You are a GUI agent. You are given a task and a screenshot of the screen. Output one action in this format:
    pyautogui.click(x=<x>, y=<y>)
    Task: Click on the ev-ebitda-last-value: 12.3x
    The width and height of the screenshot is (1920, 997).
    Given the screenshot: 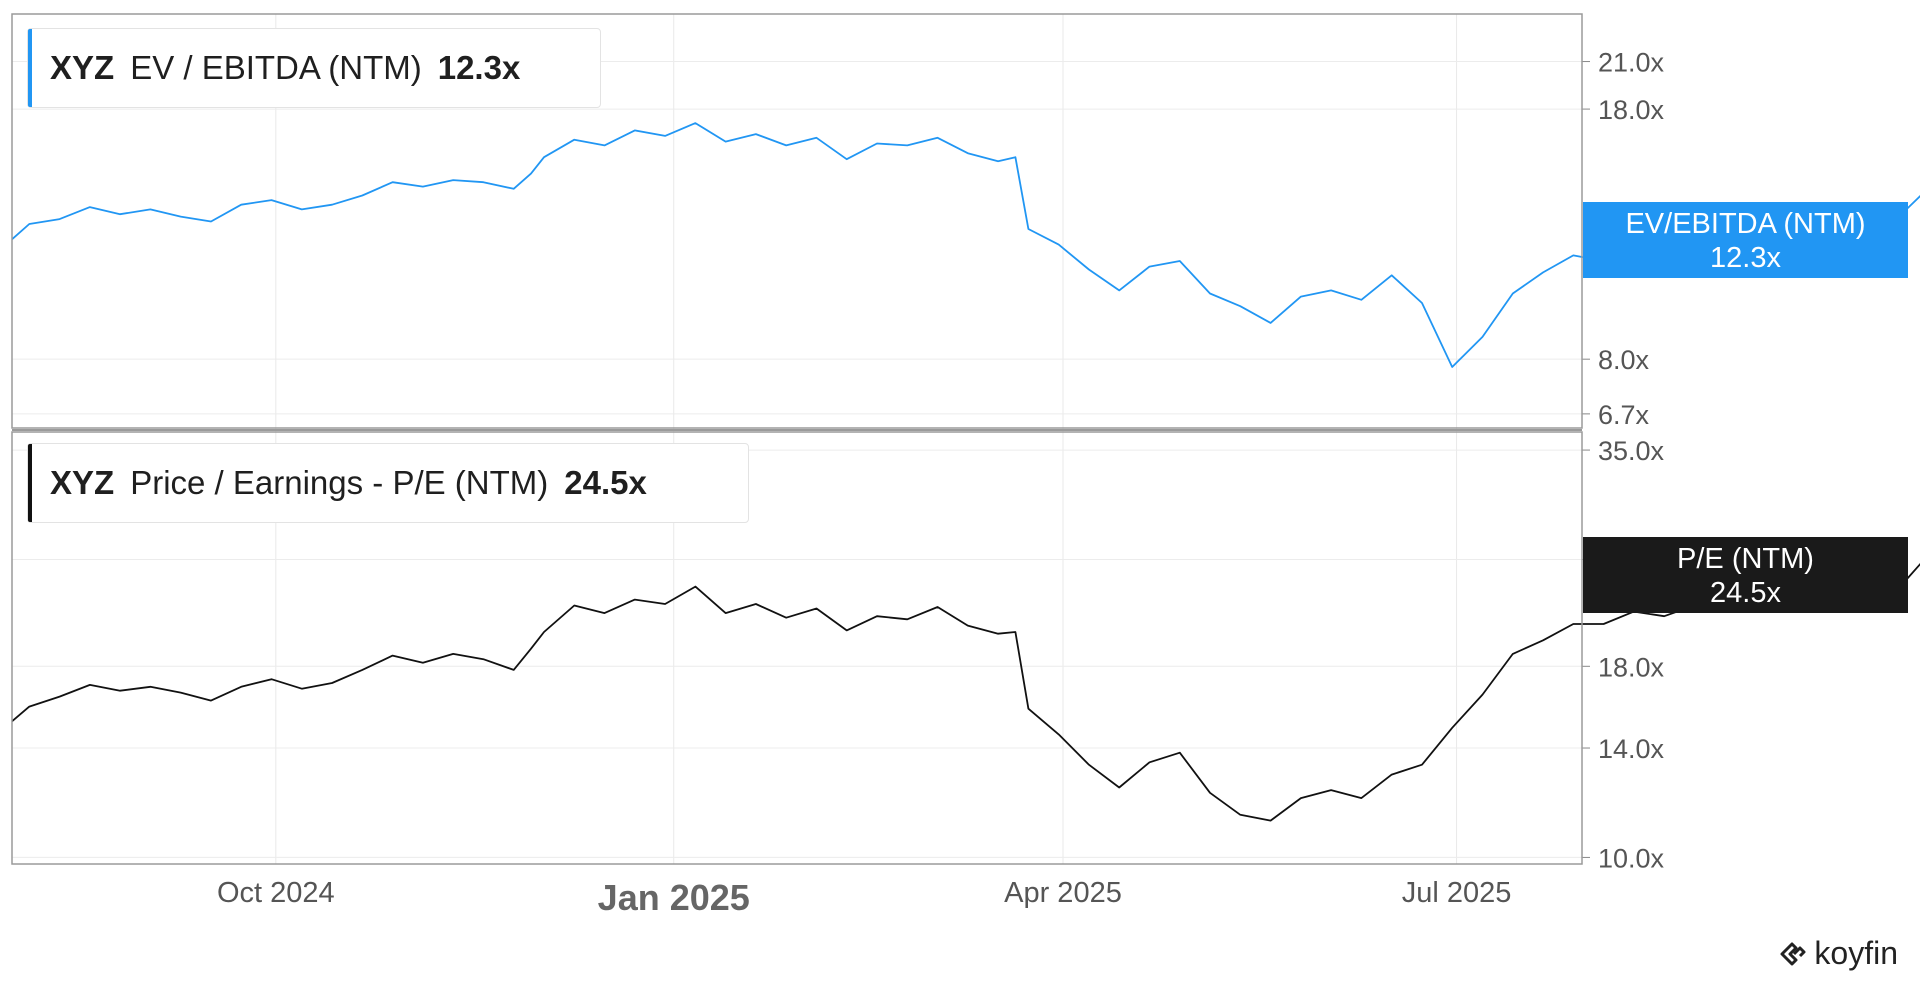 What is the action you would take?
    pyautogui.click(x=479, y=67)
    